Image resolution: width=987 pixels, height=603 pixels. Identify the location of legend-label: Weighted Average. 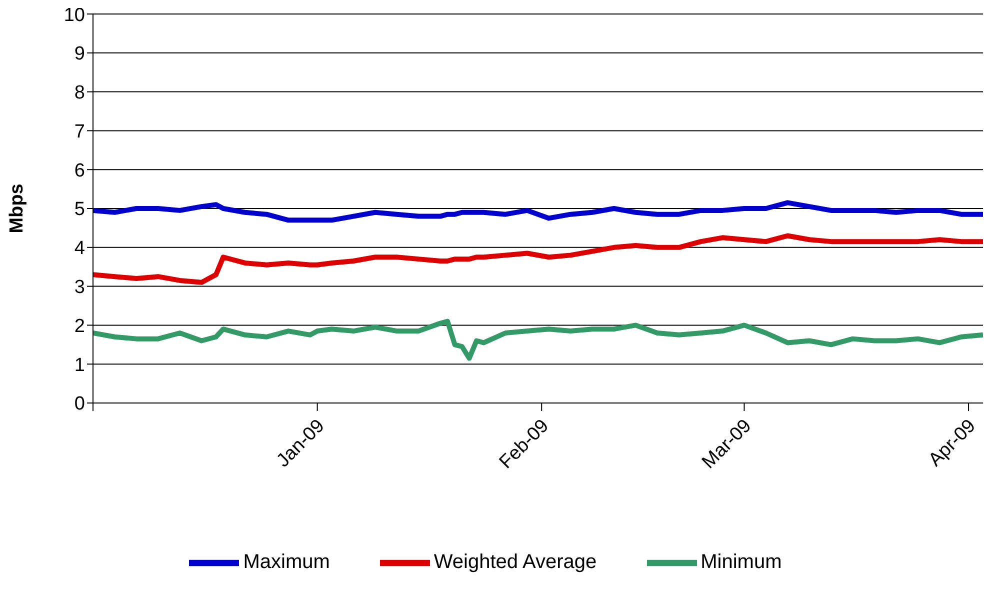
(515, 562).